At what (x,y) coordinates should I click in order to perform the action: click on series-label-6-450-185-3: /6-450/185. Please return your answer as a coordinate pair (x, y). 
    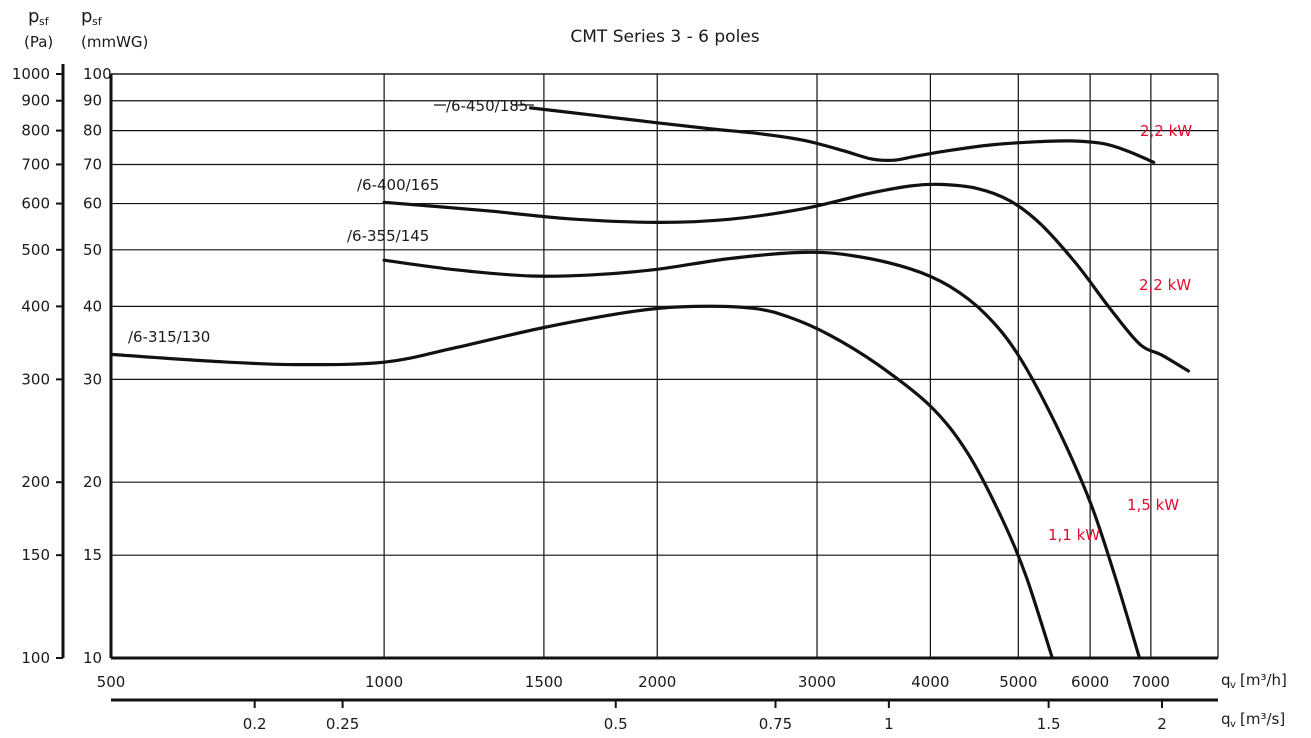
    Looking at the image, I should click on (487, 106).